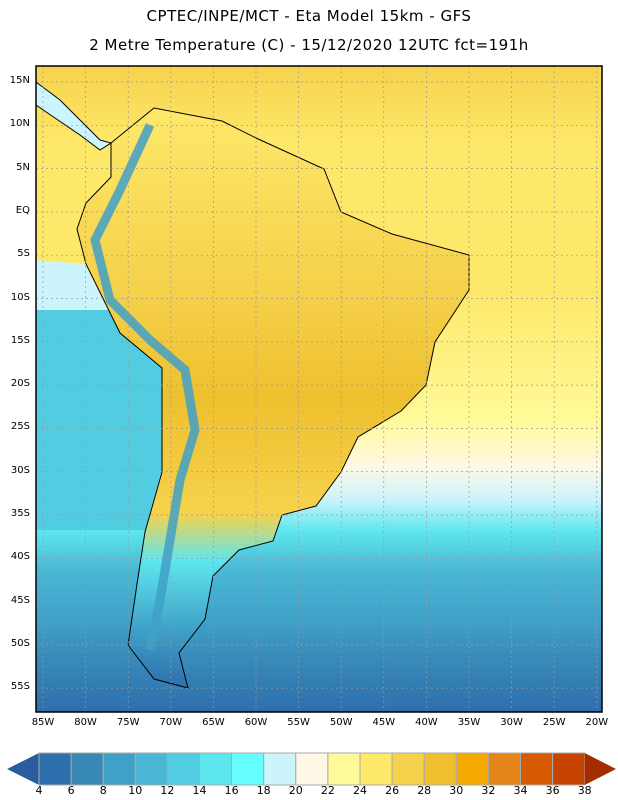 Image resolution: width=618 pixels, height=800 pixels. What do you see at coordinates (99, 420) in the screenshot?
I see `pacific-cool-region` at bounding box center [99, 420].